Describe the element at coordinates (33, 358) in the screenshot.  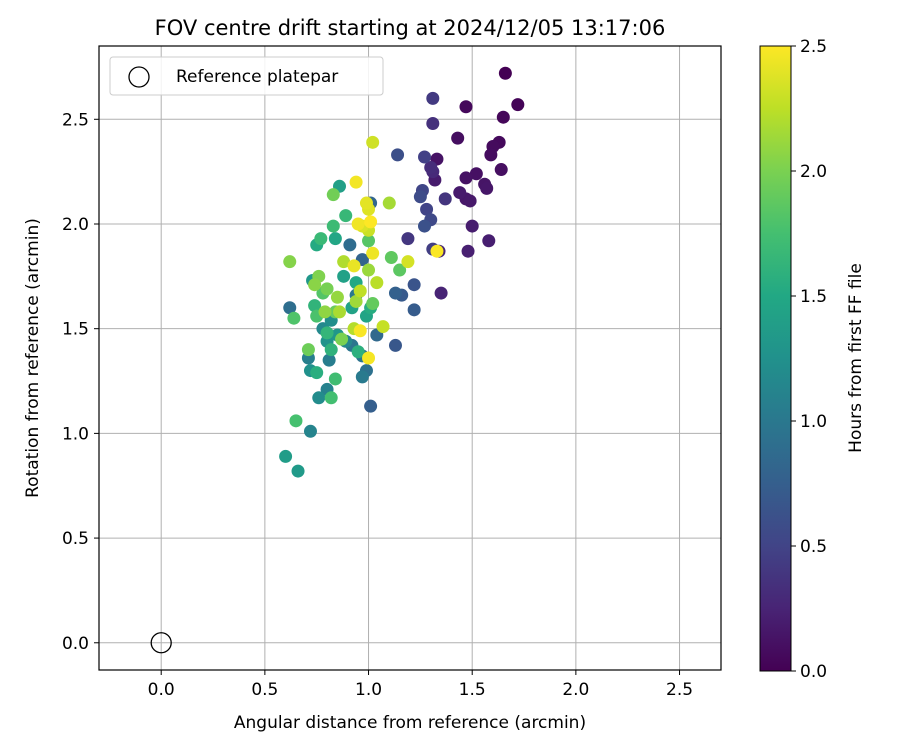
I see `y-axis-label: Rotation from reference (arcmin)` at that location.